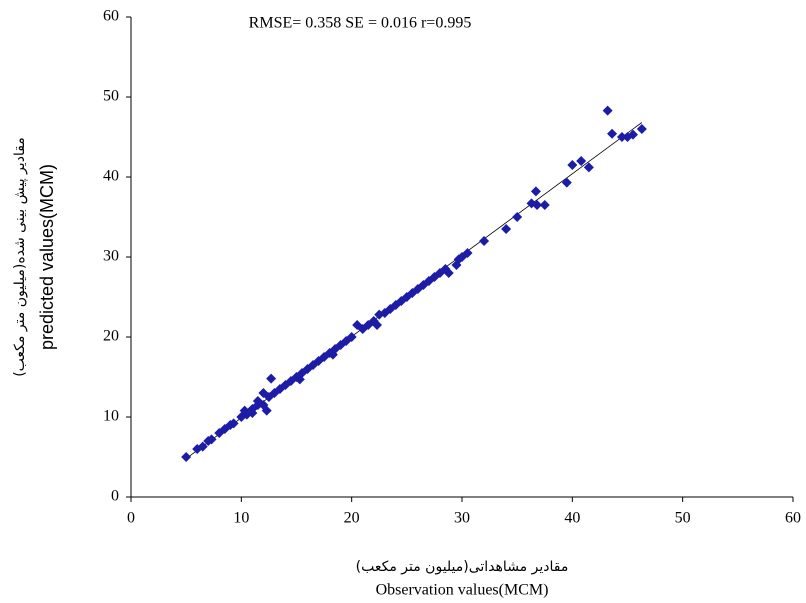 The image size is (806, 603). I want to click on y-tick-label: 30, so click(111, 256).